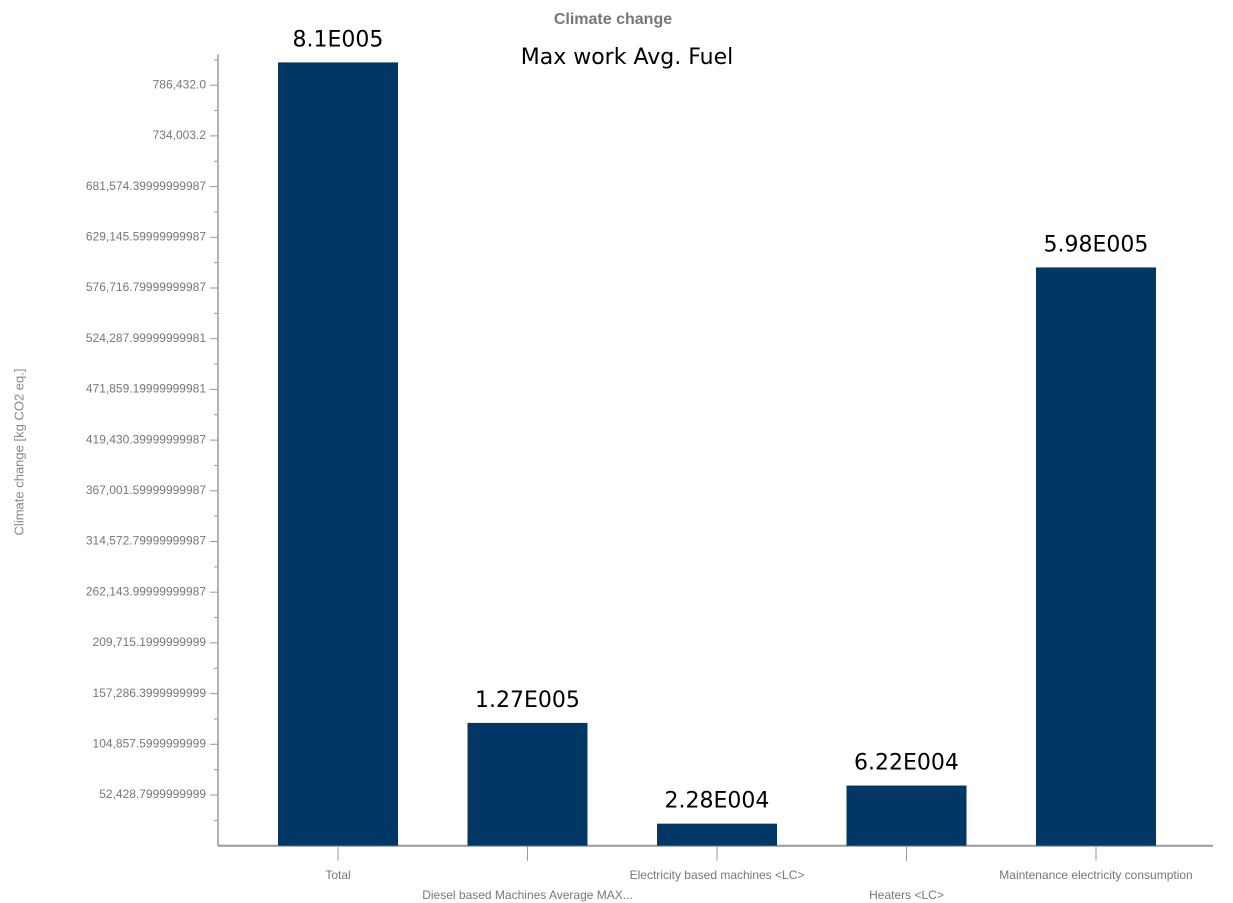 The width and height of the screenshot is (1233, 903). I want to click on value-label: 1.27E005, so click(527, 700).